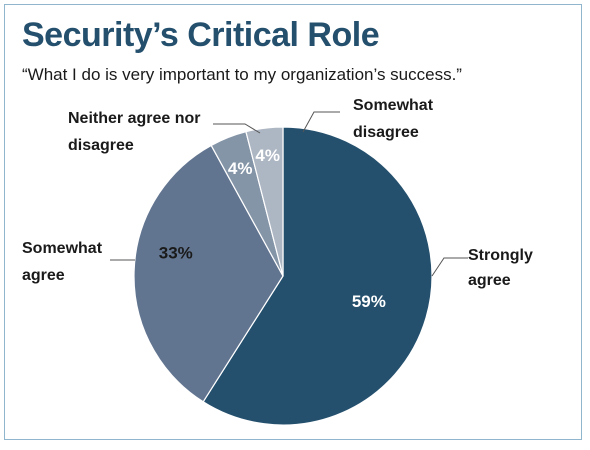 This screenshot has height=450, width=590. I want to click on chart-title: Security’s Critical Role, so click(201, 35).